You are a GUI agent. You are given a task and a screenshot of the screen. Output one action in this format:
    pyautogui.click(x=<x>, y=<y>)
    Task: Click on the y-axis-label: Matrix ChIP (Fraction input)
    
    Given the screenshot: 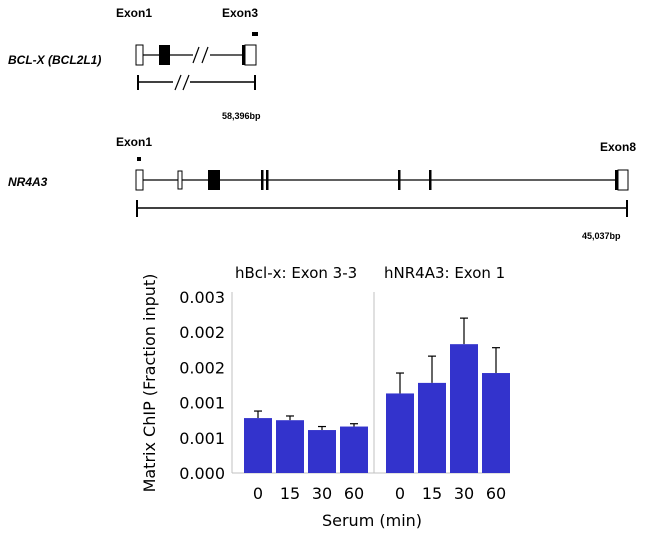 What is the action you would take?
    pyautogui.click(x=149, y=383)
    